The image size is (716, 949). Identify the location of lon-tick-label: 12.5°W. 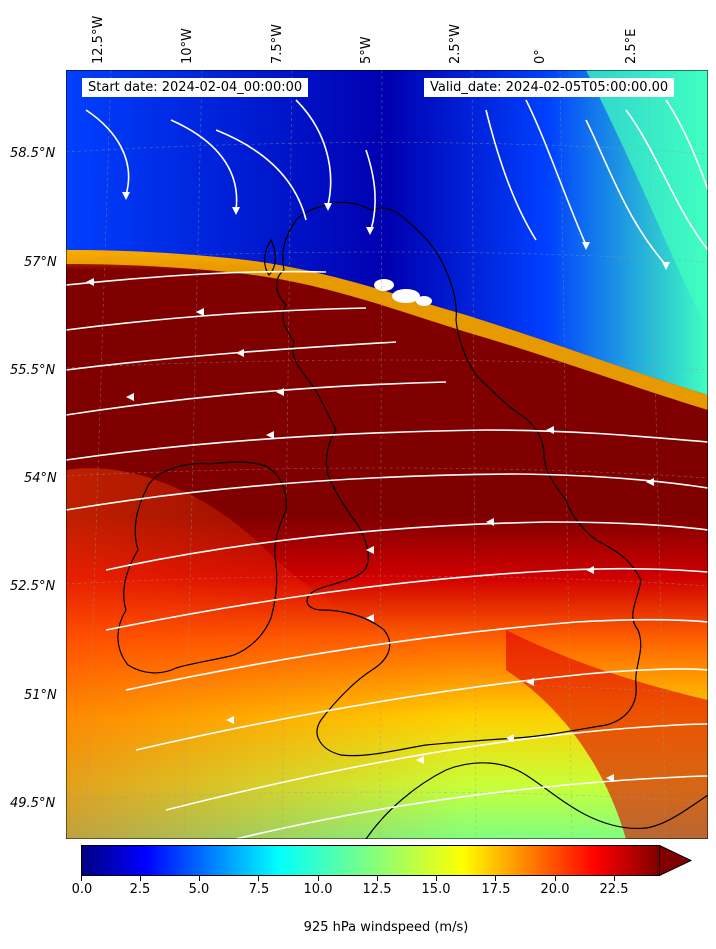
(98, 39).